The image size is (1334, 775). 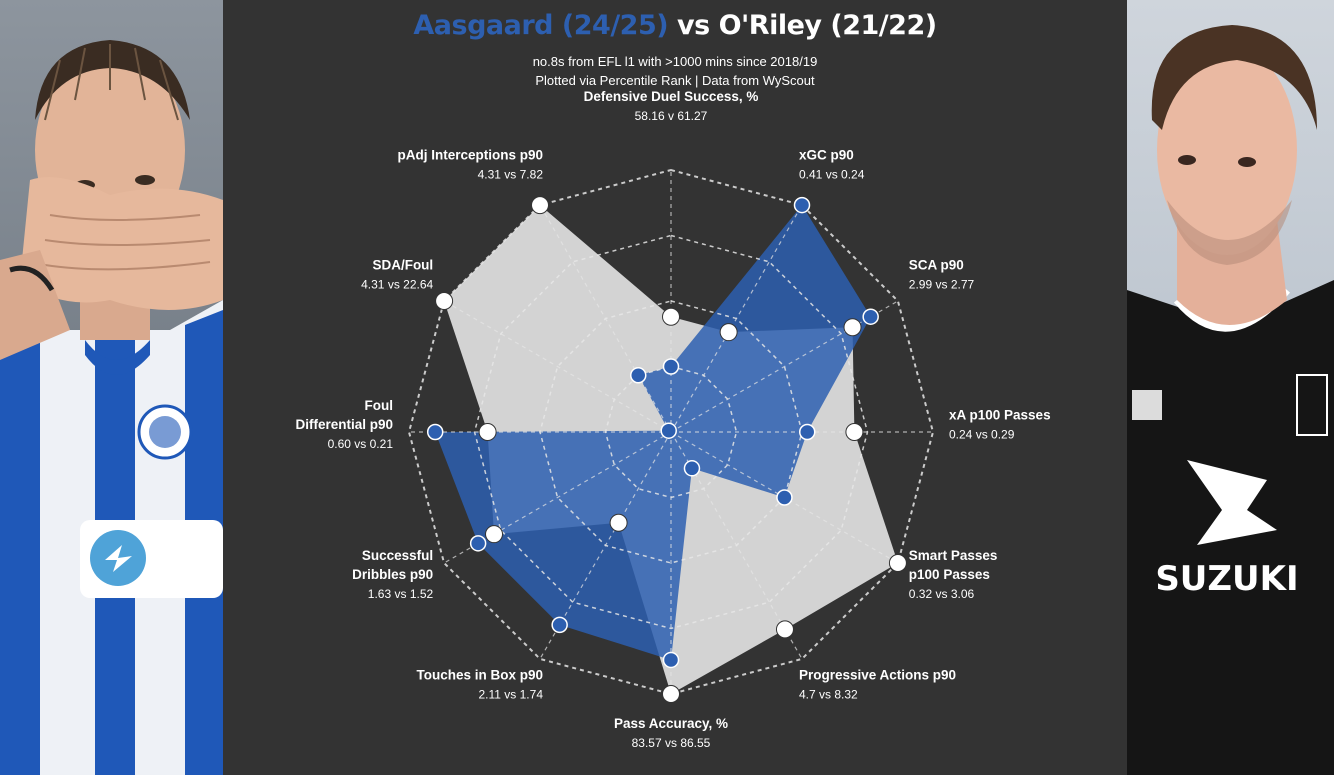 I want to click on axis-values: 1.63 vs 1.52, so click(x=401, y=594).